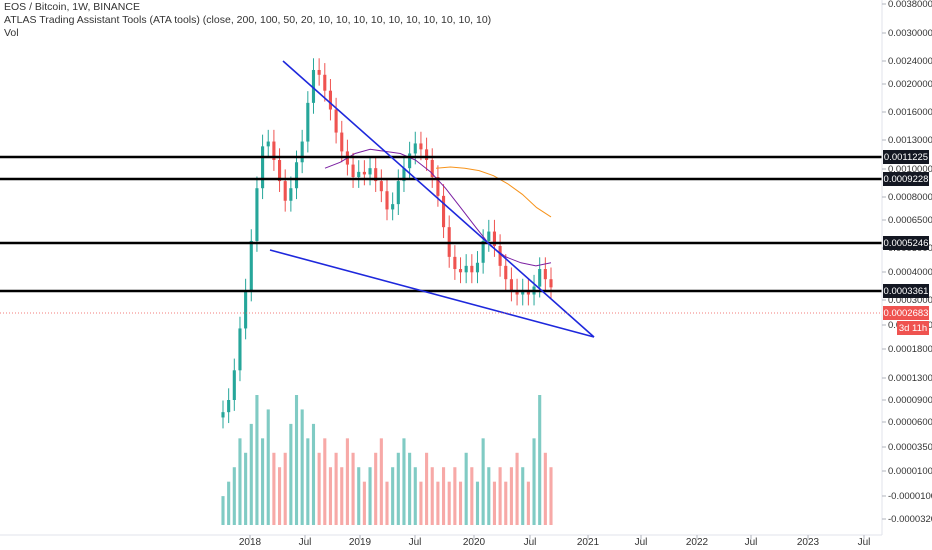 The height and width of the screenshot is (550, 932). What do you see at coordinates (910, 140) in the screenshot?
I see `y-tick-label: 0.0013000` at bounding box center [910, 140].